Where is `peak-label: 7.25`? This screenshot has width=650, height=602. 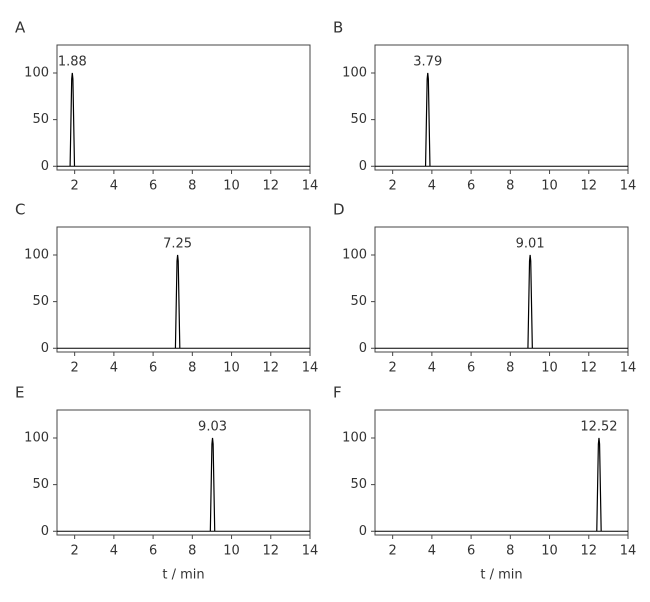 peak-label: 7.25 is located at coordinates (177, 243).